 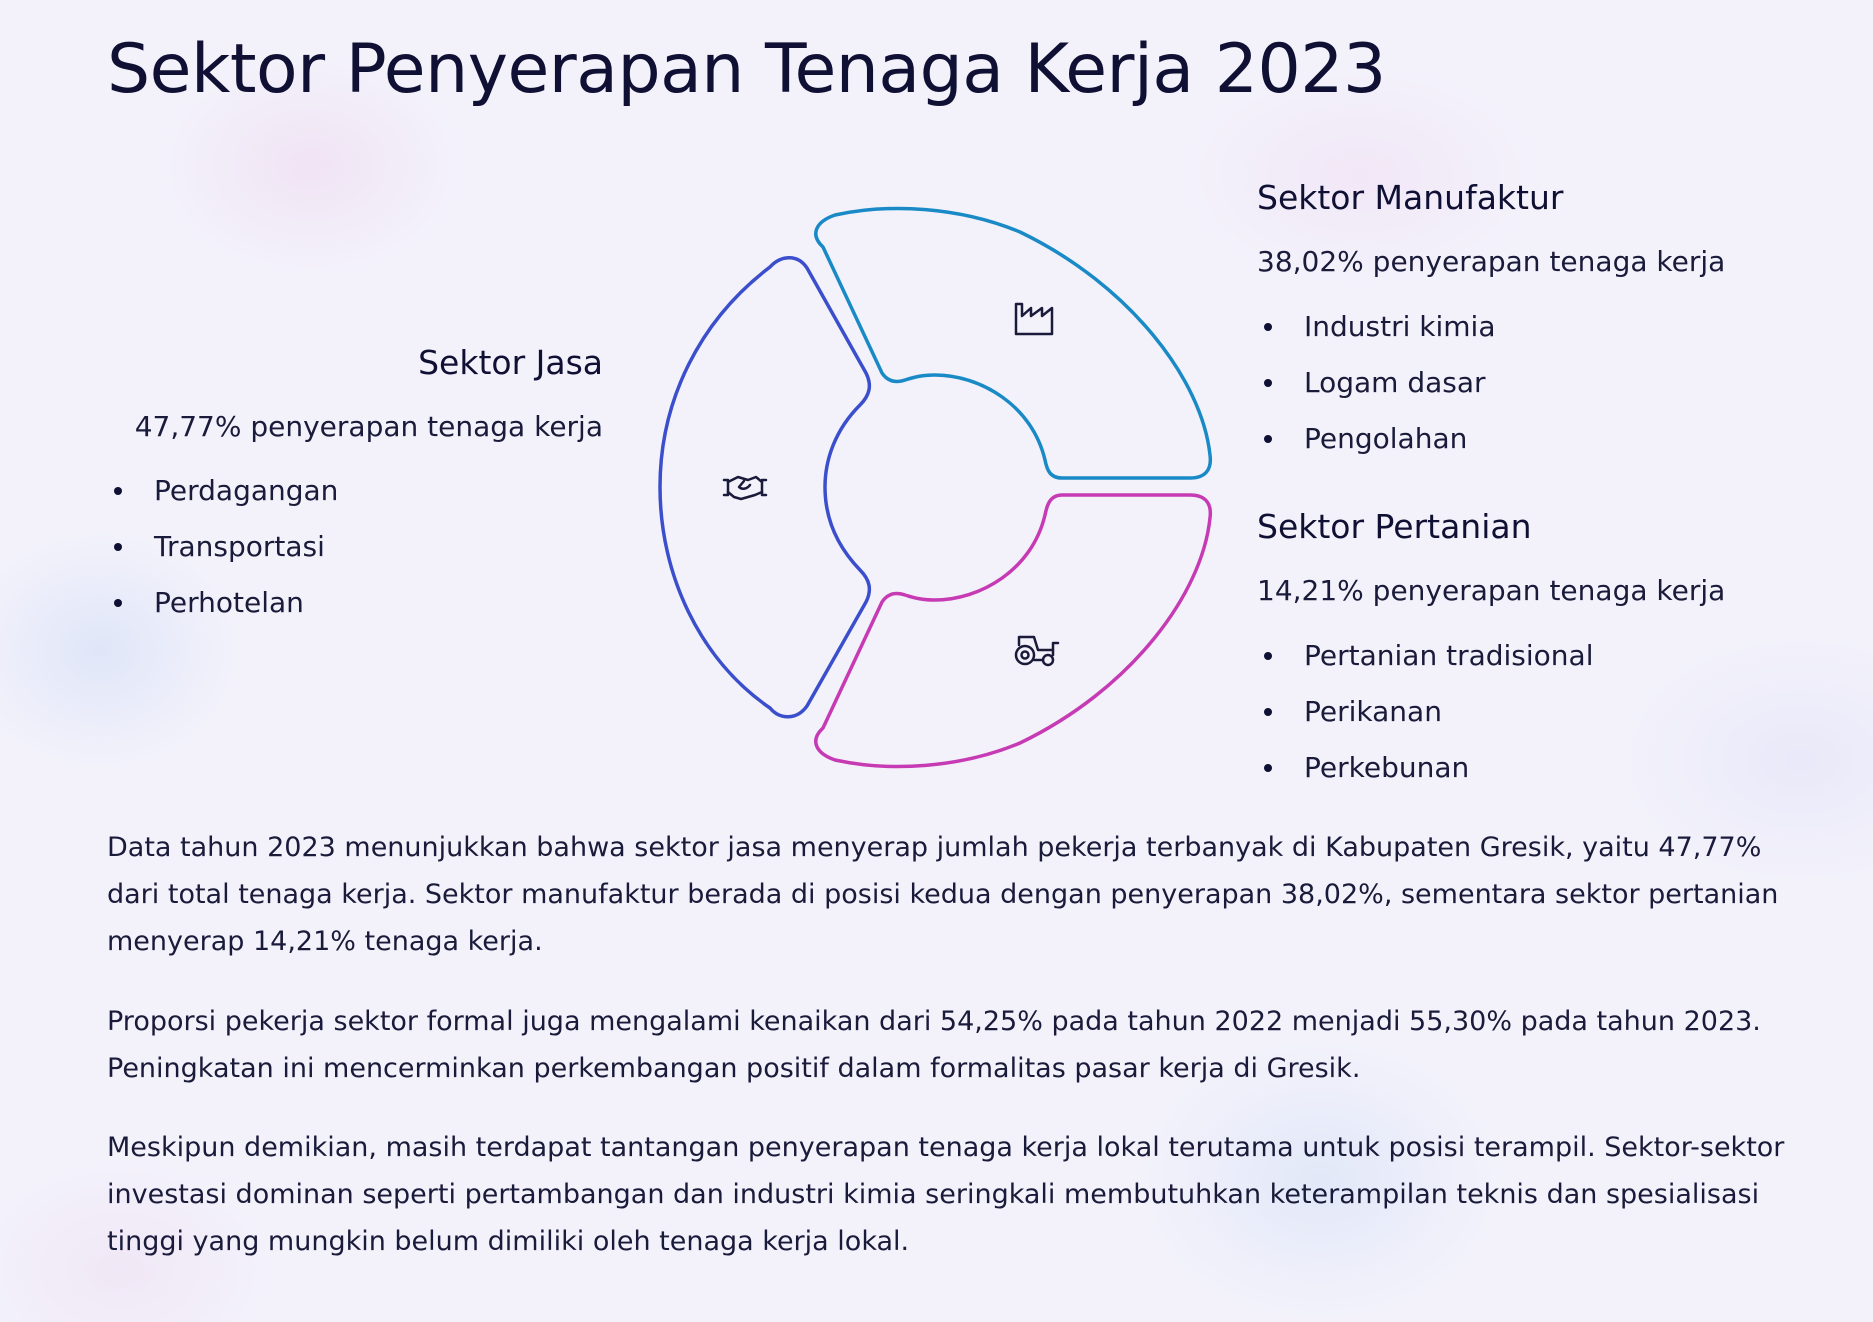 What do you see at coordinates (935, 487) in the screenshot?
I see `sector-donut-diagram` at bounding box center [935, 487].